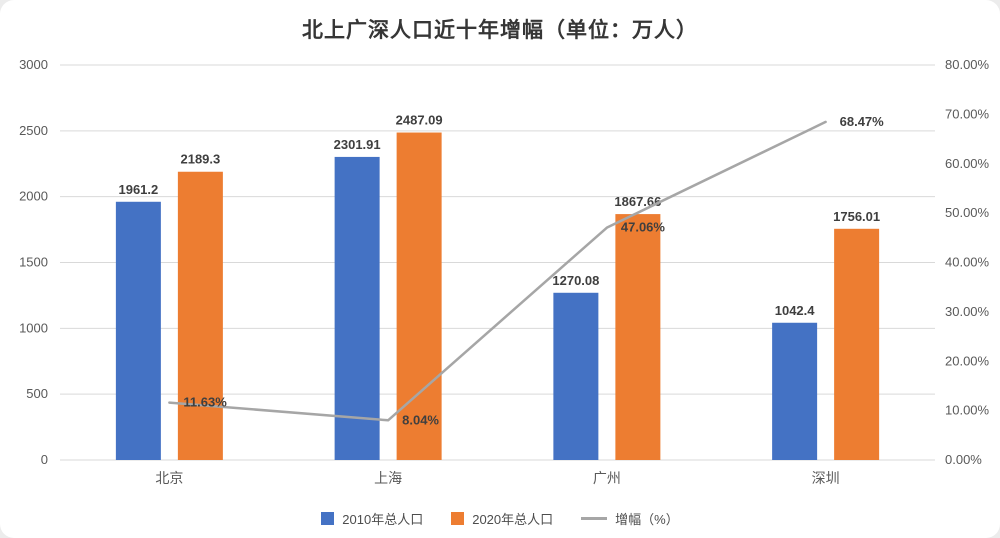  Describe the element at coordinates (357, 144) in the screenshot. I see `bar-value-label: 2301.91` at that location.